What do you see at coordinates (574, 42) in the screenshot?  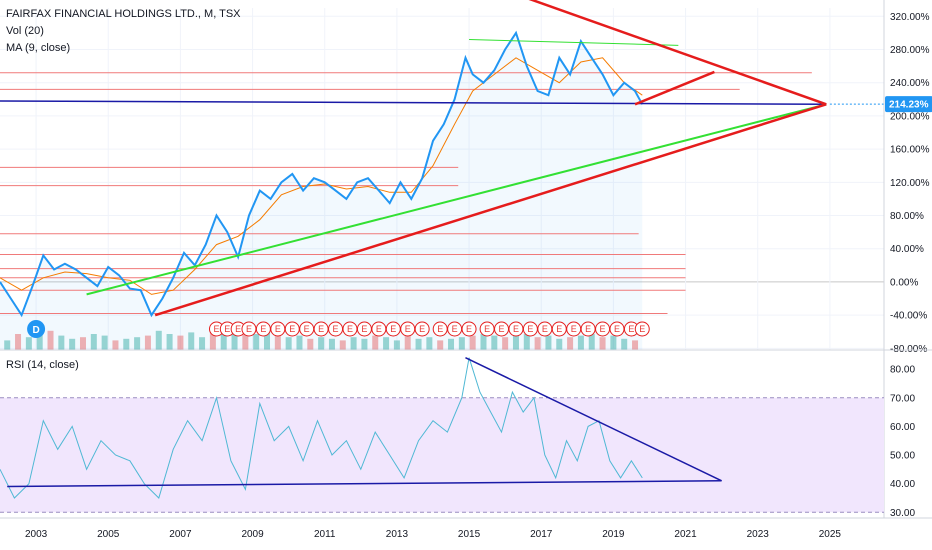 I see `green-upper-line` at bounding box center [574, 42].